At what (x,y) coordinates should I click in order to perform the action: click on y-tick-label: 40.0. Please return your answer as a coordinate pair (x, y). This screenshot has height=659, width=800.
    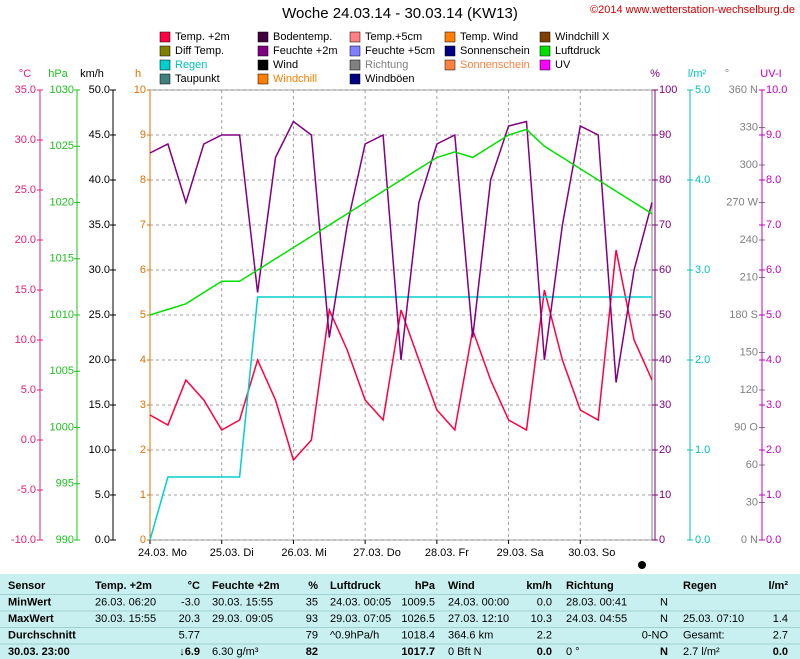
    Looking at the image, I should click on (99, 180).